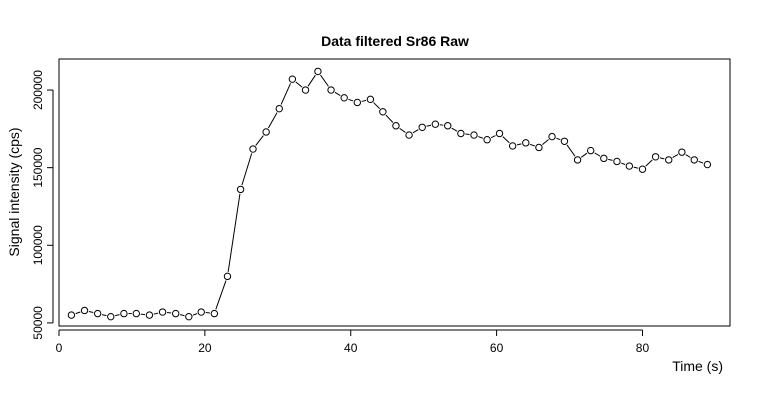  What do you see at coordinates (497, 348) in the screenshot?
I see `x-tick-label: 60` at bounding box center [497, 348].